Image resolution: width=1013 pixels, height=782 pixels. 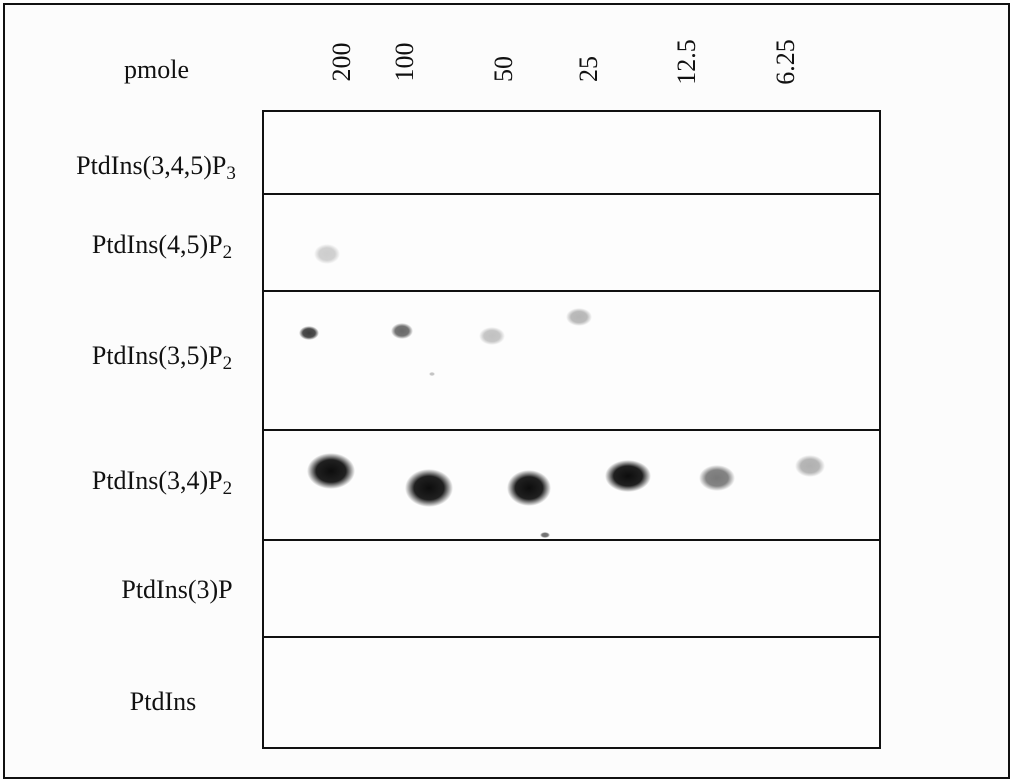 I want to click on lipid-label-pip2-45: PtdIns(4,5)P2, so click(x=162, y=246).